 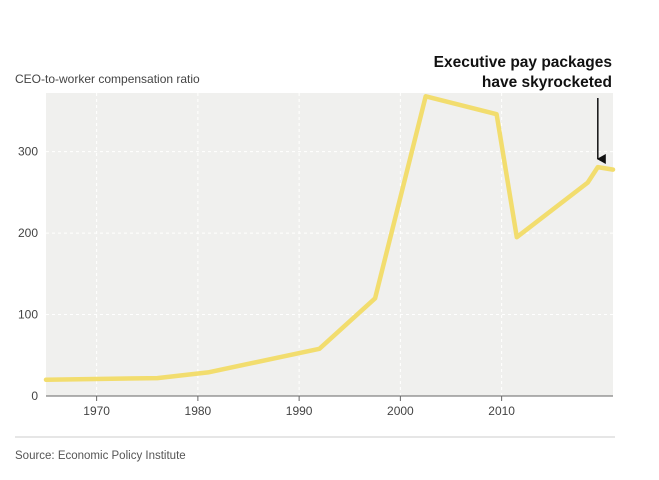 I want to click on y-axis-label: CEO-to-worker compensation ratio, so click(x=107, y=79).